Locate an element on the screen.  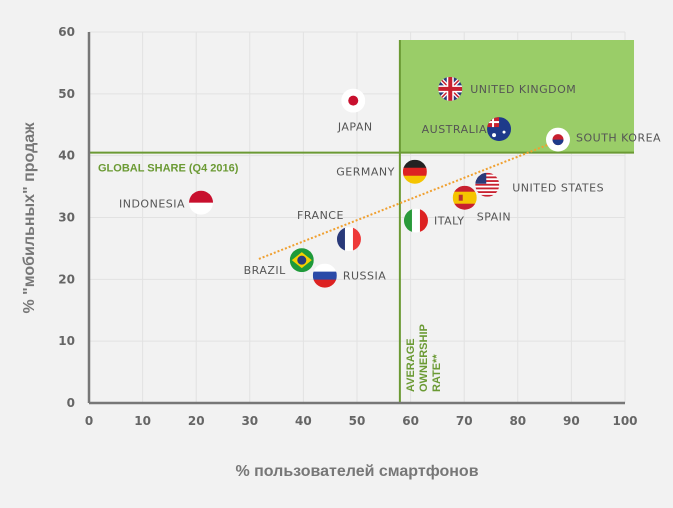
country-label: AUSTRALIA is located at coordinates (454, 129).